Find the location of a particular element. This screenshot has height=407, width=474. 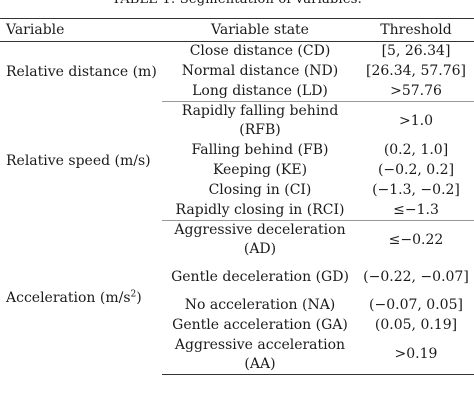

state-cell: No acceleration (NA) is located at coordinates (260, 305).